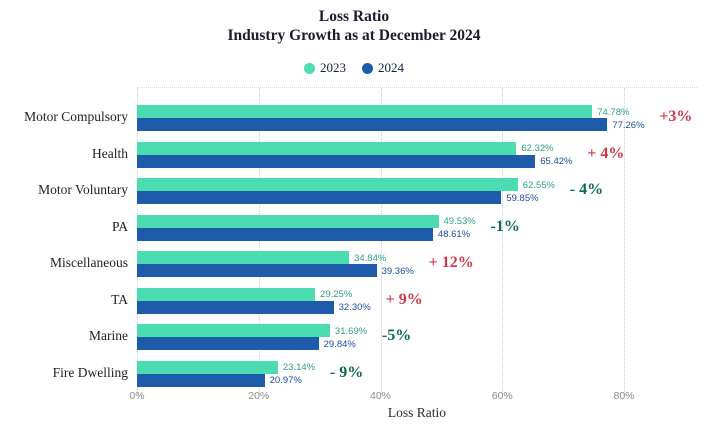  Describe the element at coordinates (613, 112) in the screenshot. I see `bar-value-label-2023: 74.78%` at that location.